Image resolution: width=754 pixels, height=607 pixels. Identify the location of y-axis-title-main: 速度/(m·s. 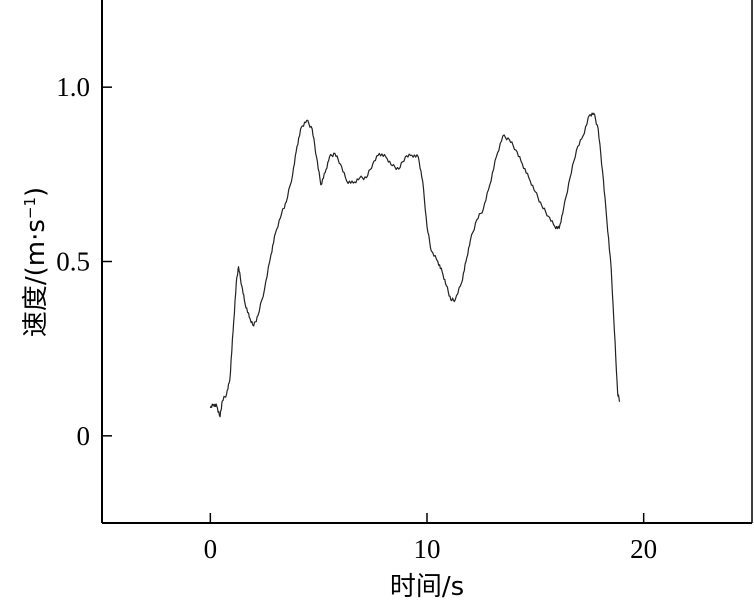
(36, 278).